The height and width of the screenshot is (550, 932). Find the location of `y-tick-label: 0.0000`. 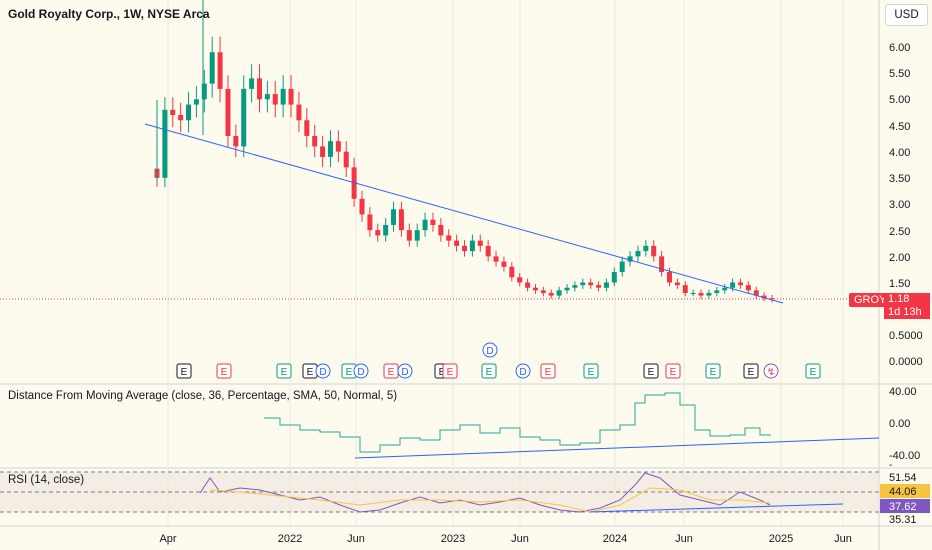

y-tick-label: 0.0000 is located at coordinates (906, 362).